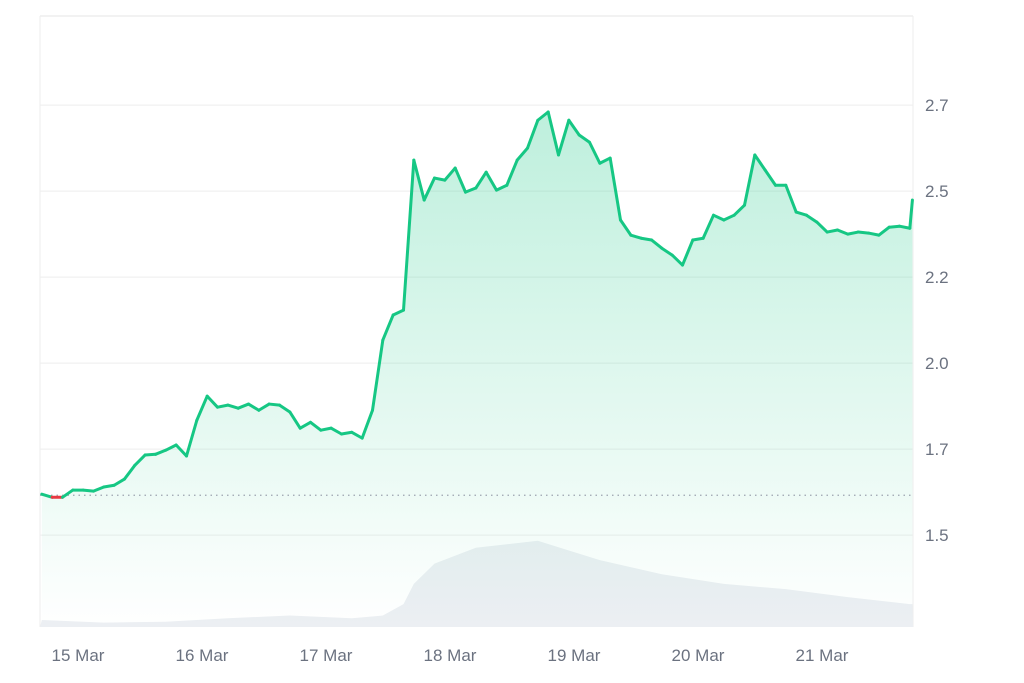  What do you see at coordinates (698, 655) in the screenshot?
I see `x-tick-label: 20 Mar` at bounding box center [698, 655].